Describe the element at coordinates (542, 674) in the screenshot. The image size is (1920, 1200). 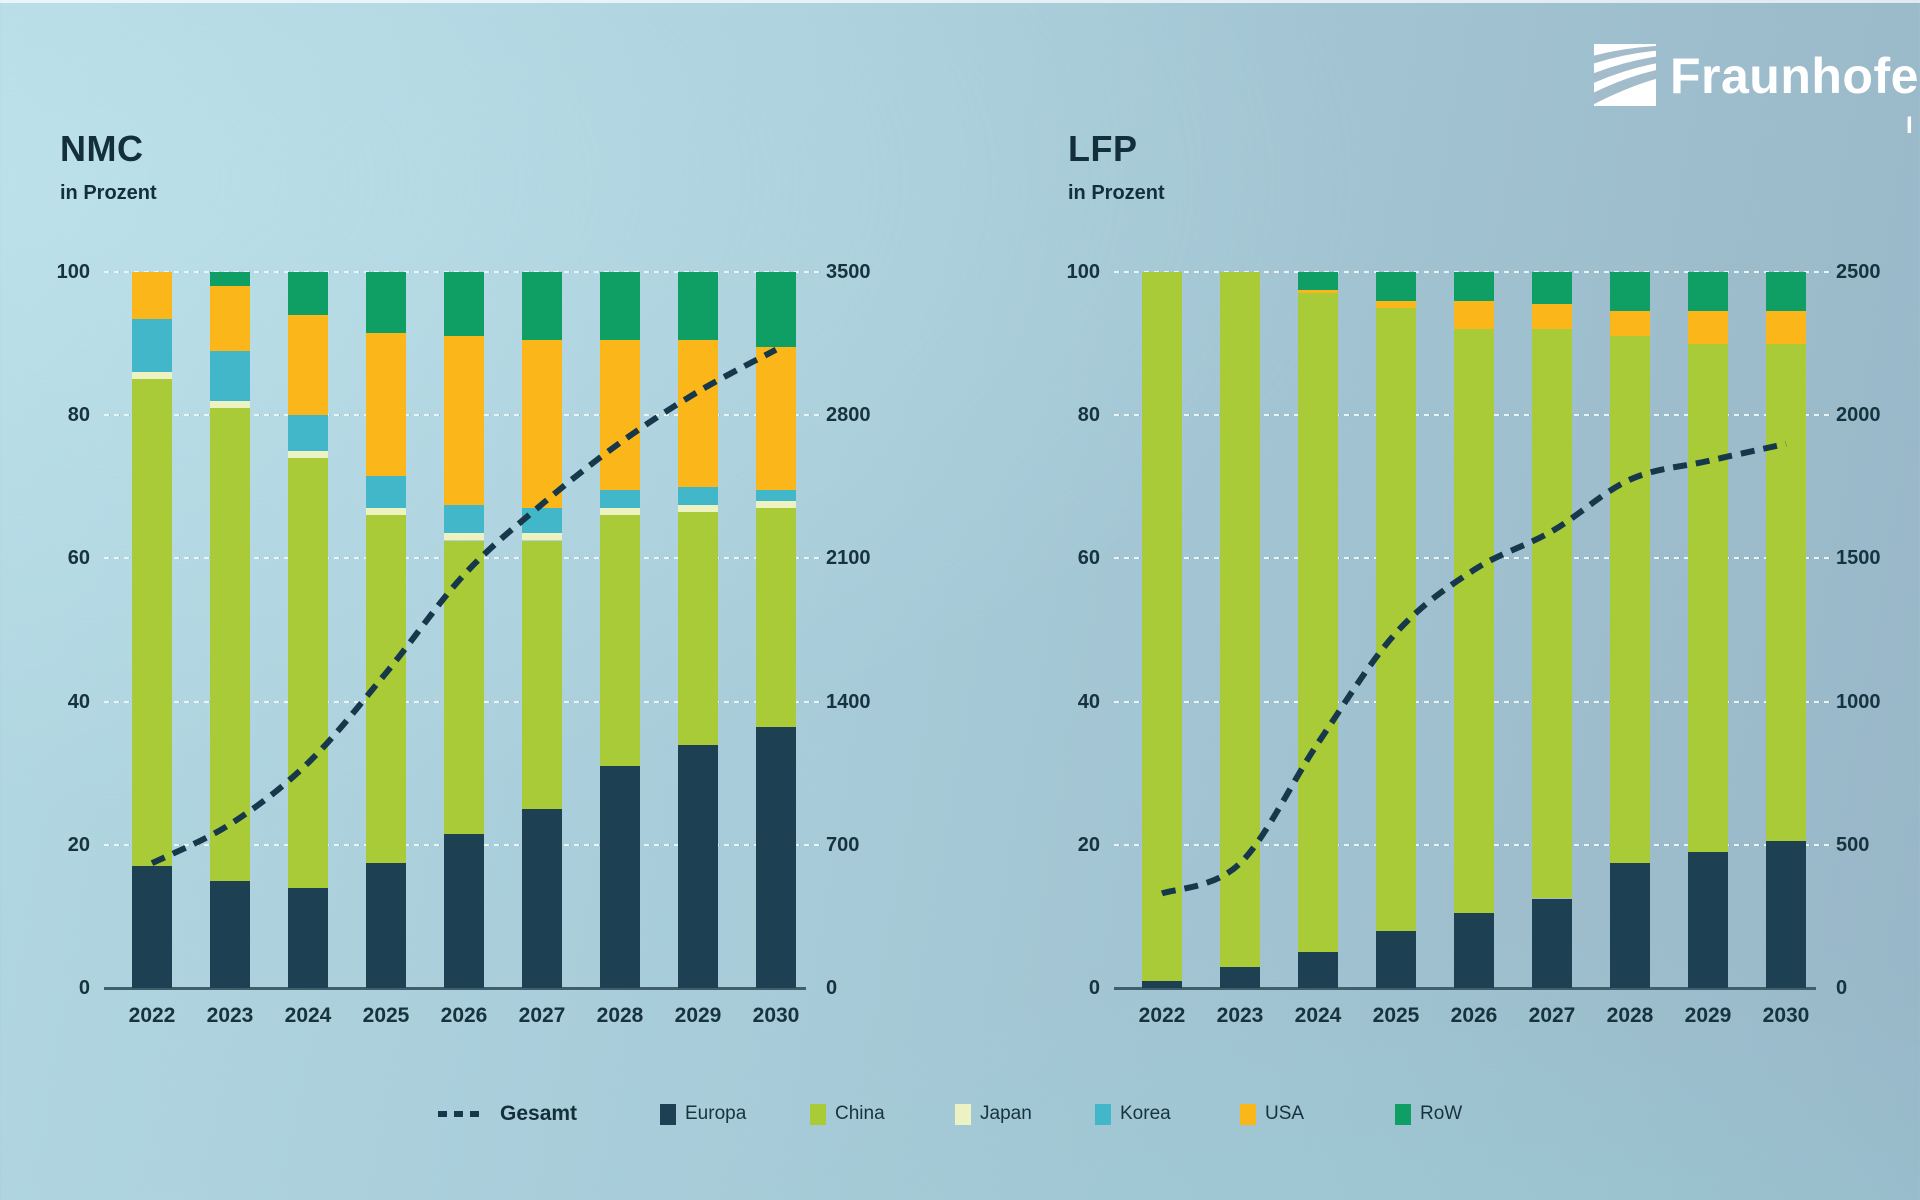
I see `nmc-bar-2027-china` at that location.